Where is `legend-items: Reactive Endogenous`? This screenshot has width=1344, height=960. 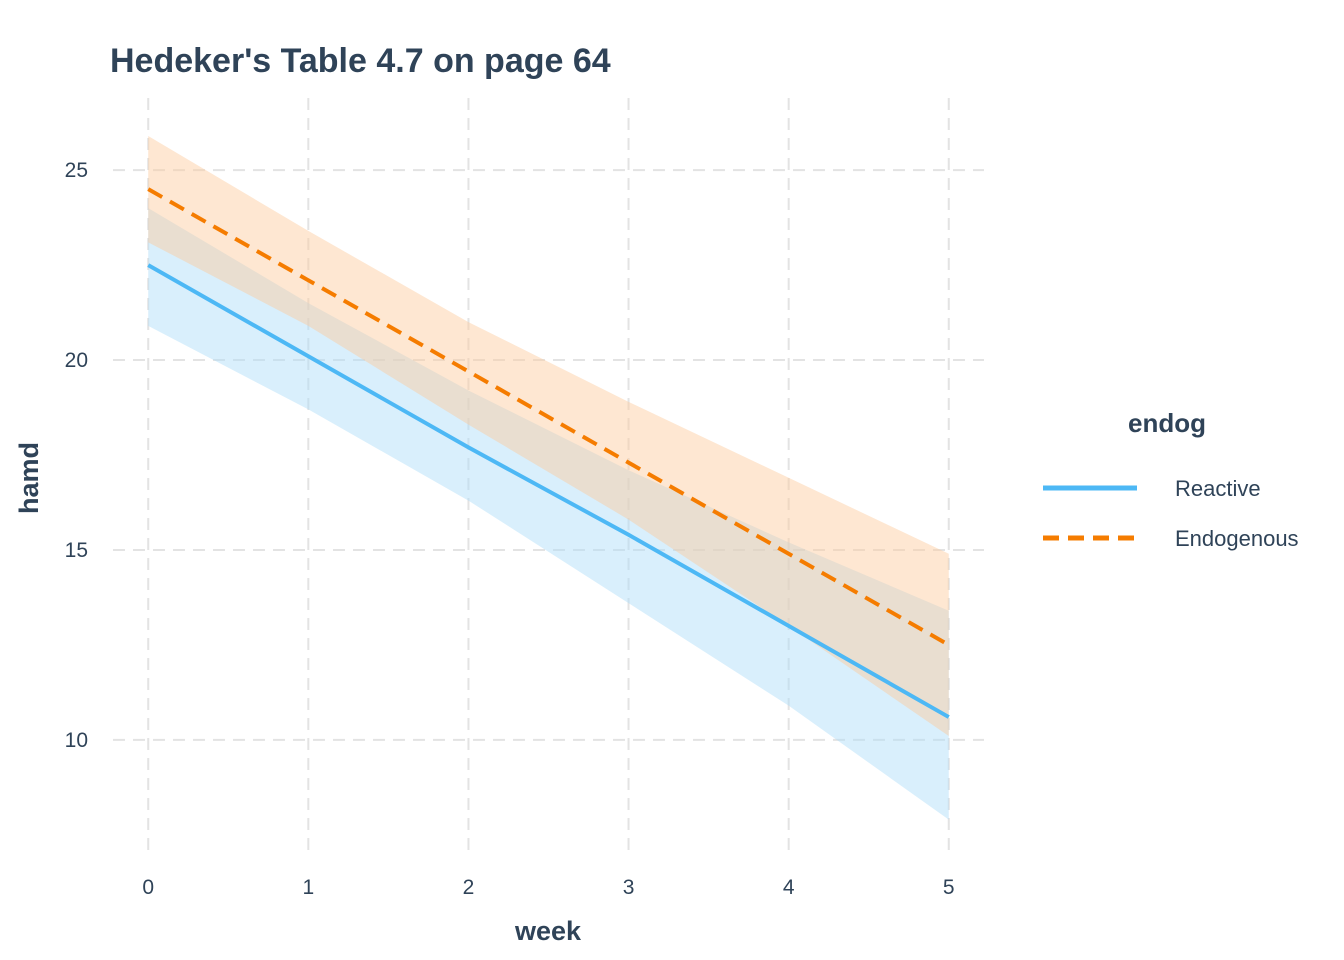
legend-items: Reactive Endogenous is located at coordinates (1171, 513).